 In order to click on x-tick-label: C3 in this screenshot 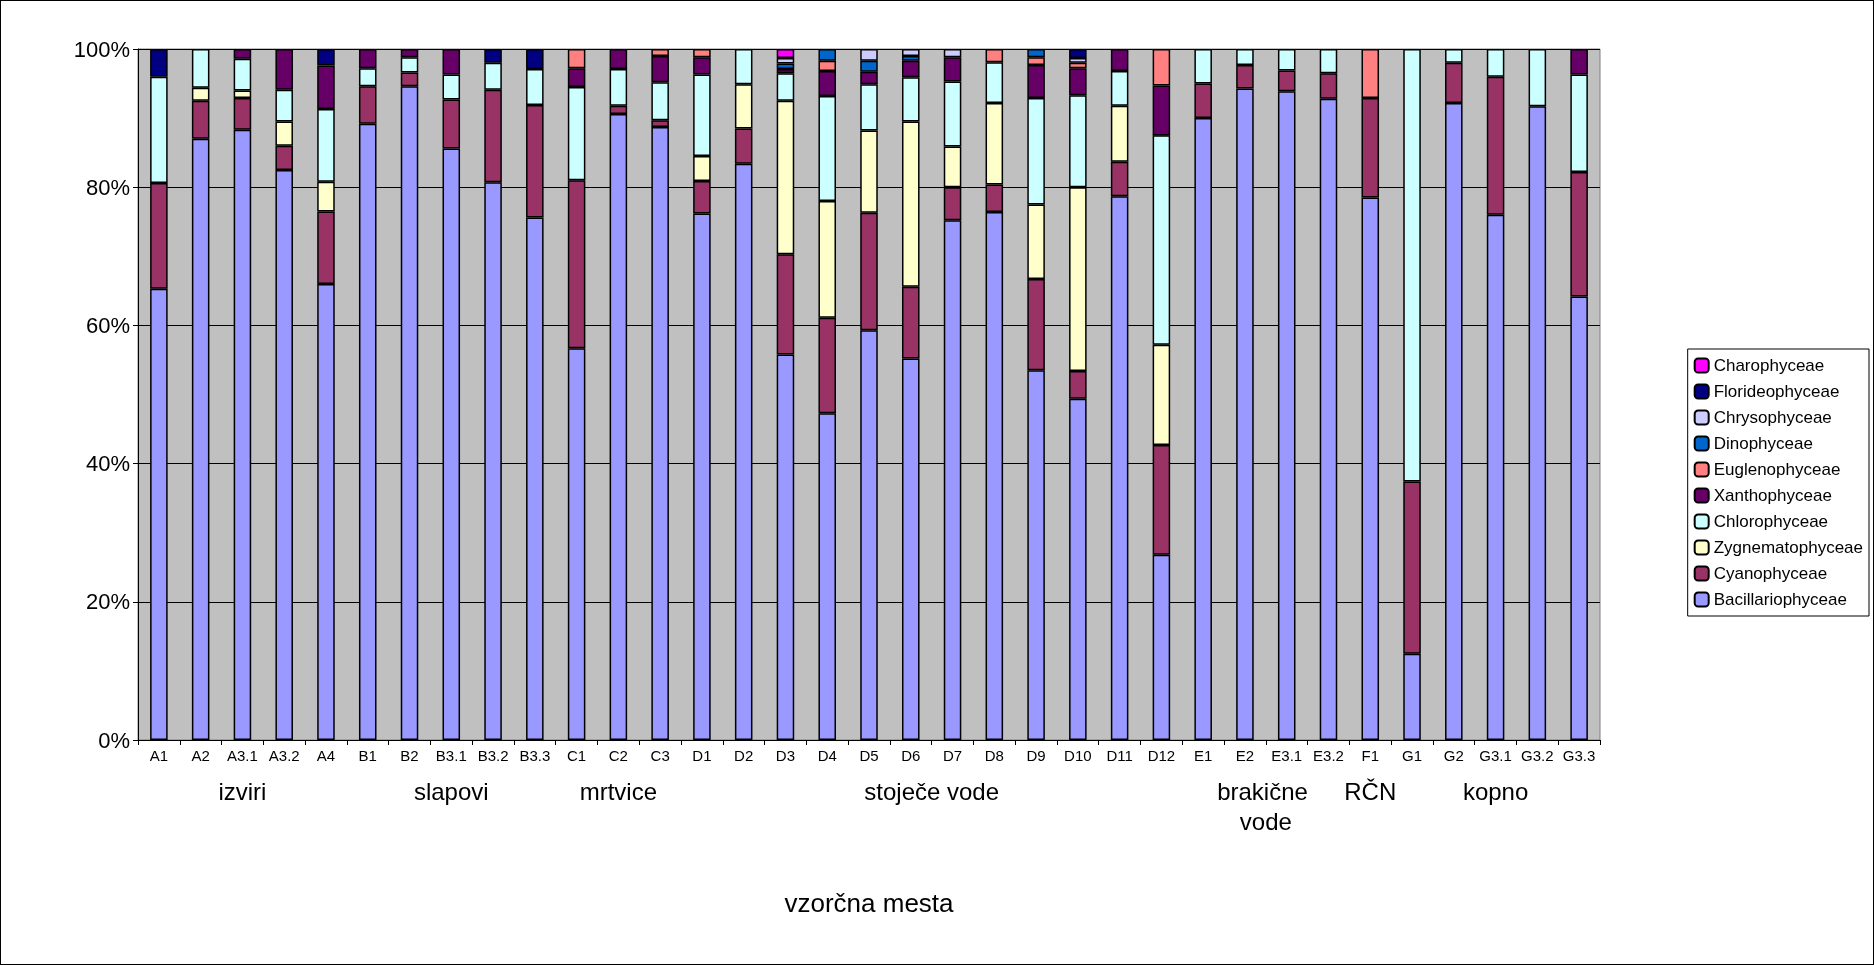, I will do `click(660, 755)`.